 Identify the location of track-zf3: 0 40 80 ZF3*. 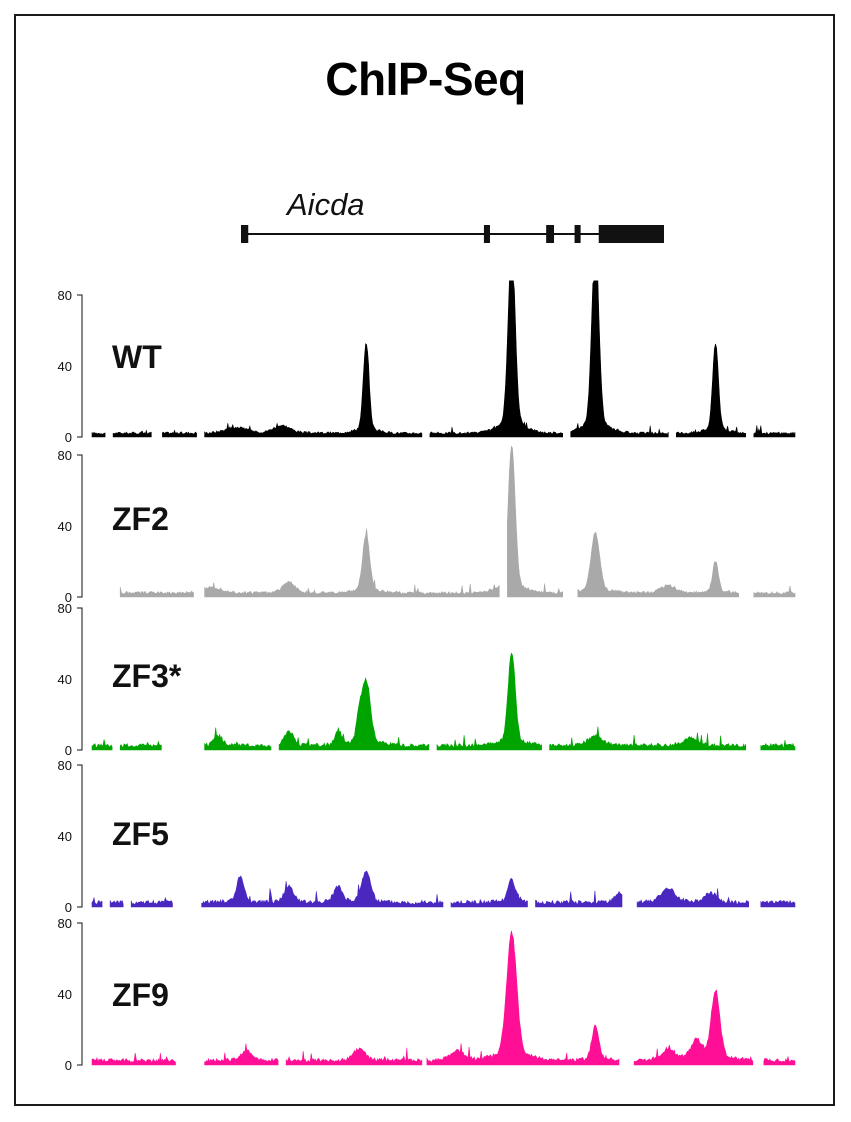
(427, 679).